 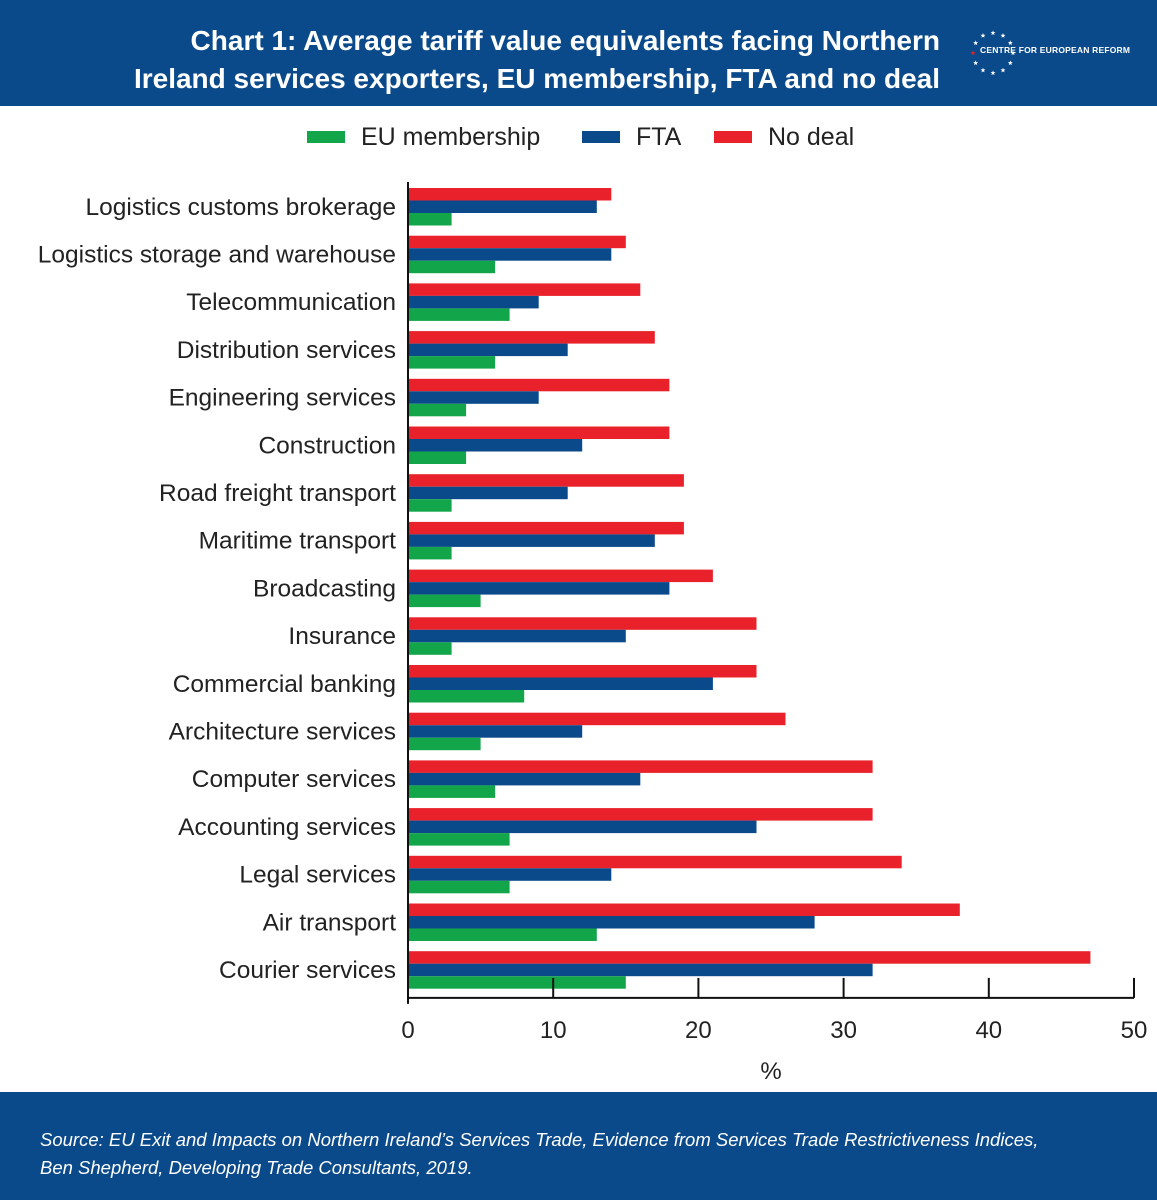 What do you see at coordinates (1055, 50) in the screenshot?
I see `logo-text: CENTRE FOR EUROPEAN REFORM` at bounding box center [1055, 50].